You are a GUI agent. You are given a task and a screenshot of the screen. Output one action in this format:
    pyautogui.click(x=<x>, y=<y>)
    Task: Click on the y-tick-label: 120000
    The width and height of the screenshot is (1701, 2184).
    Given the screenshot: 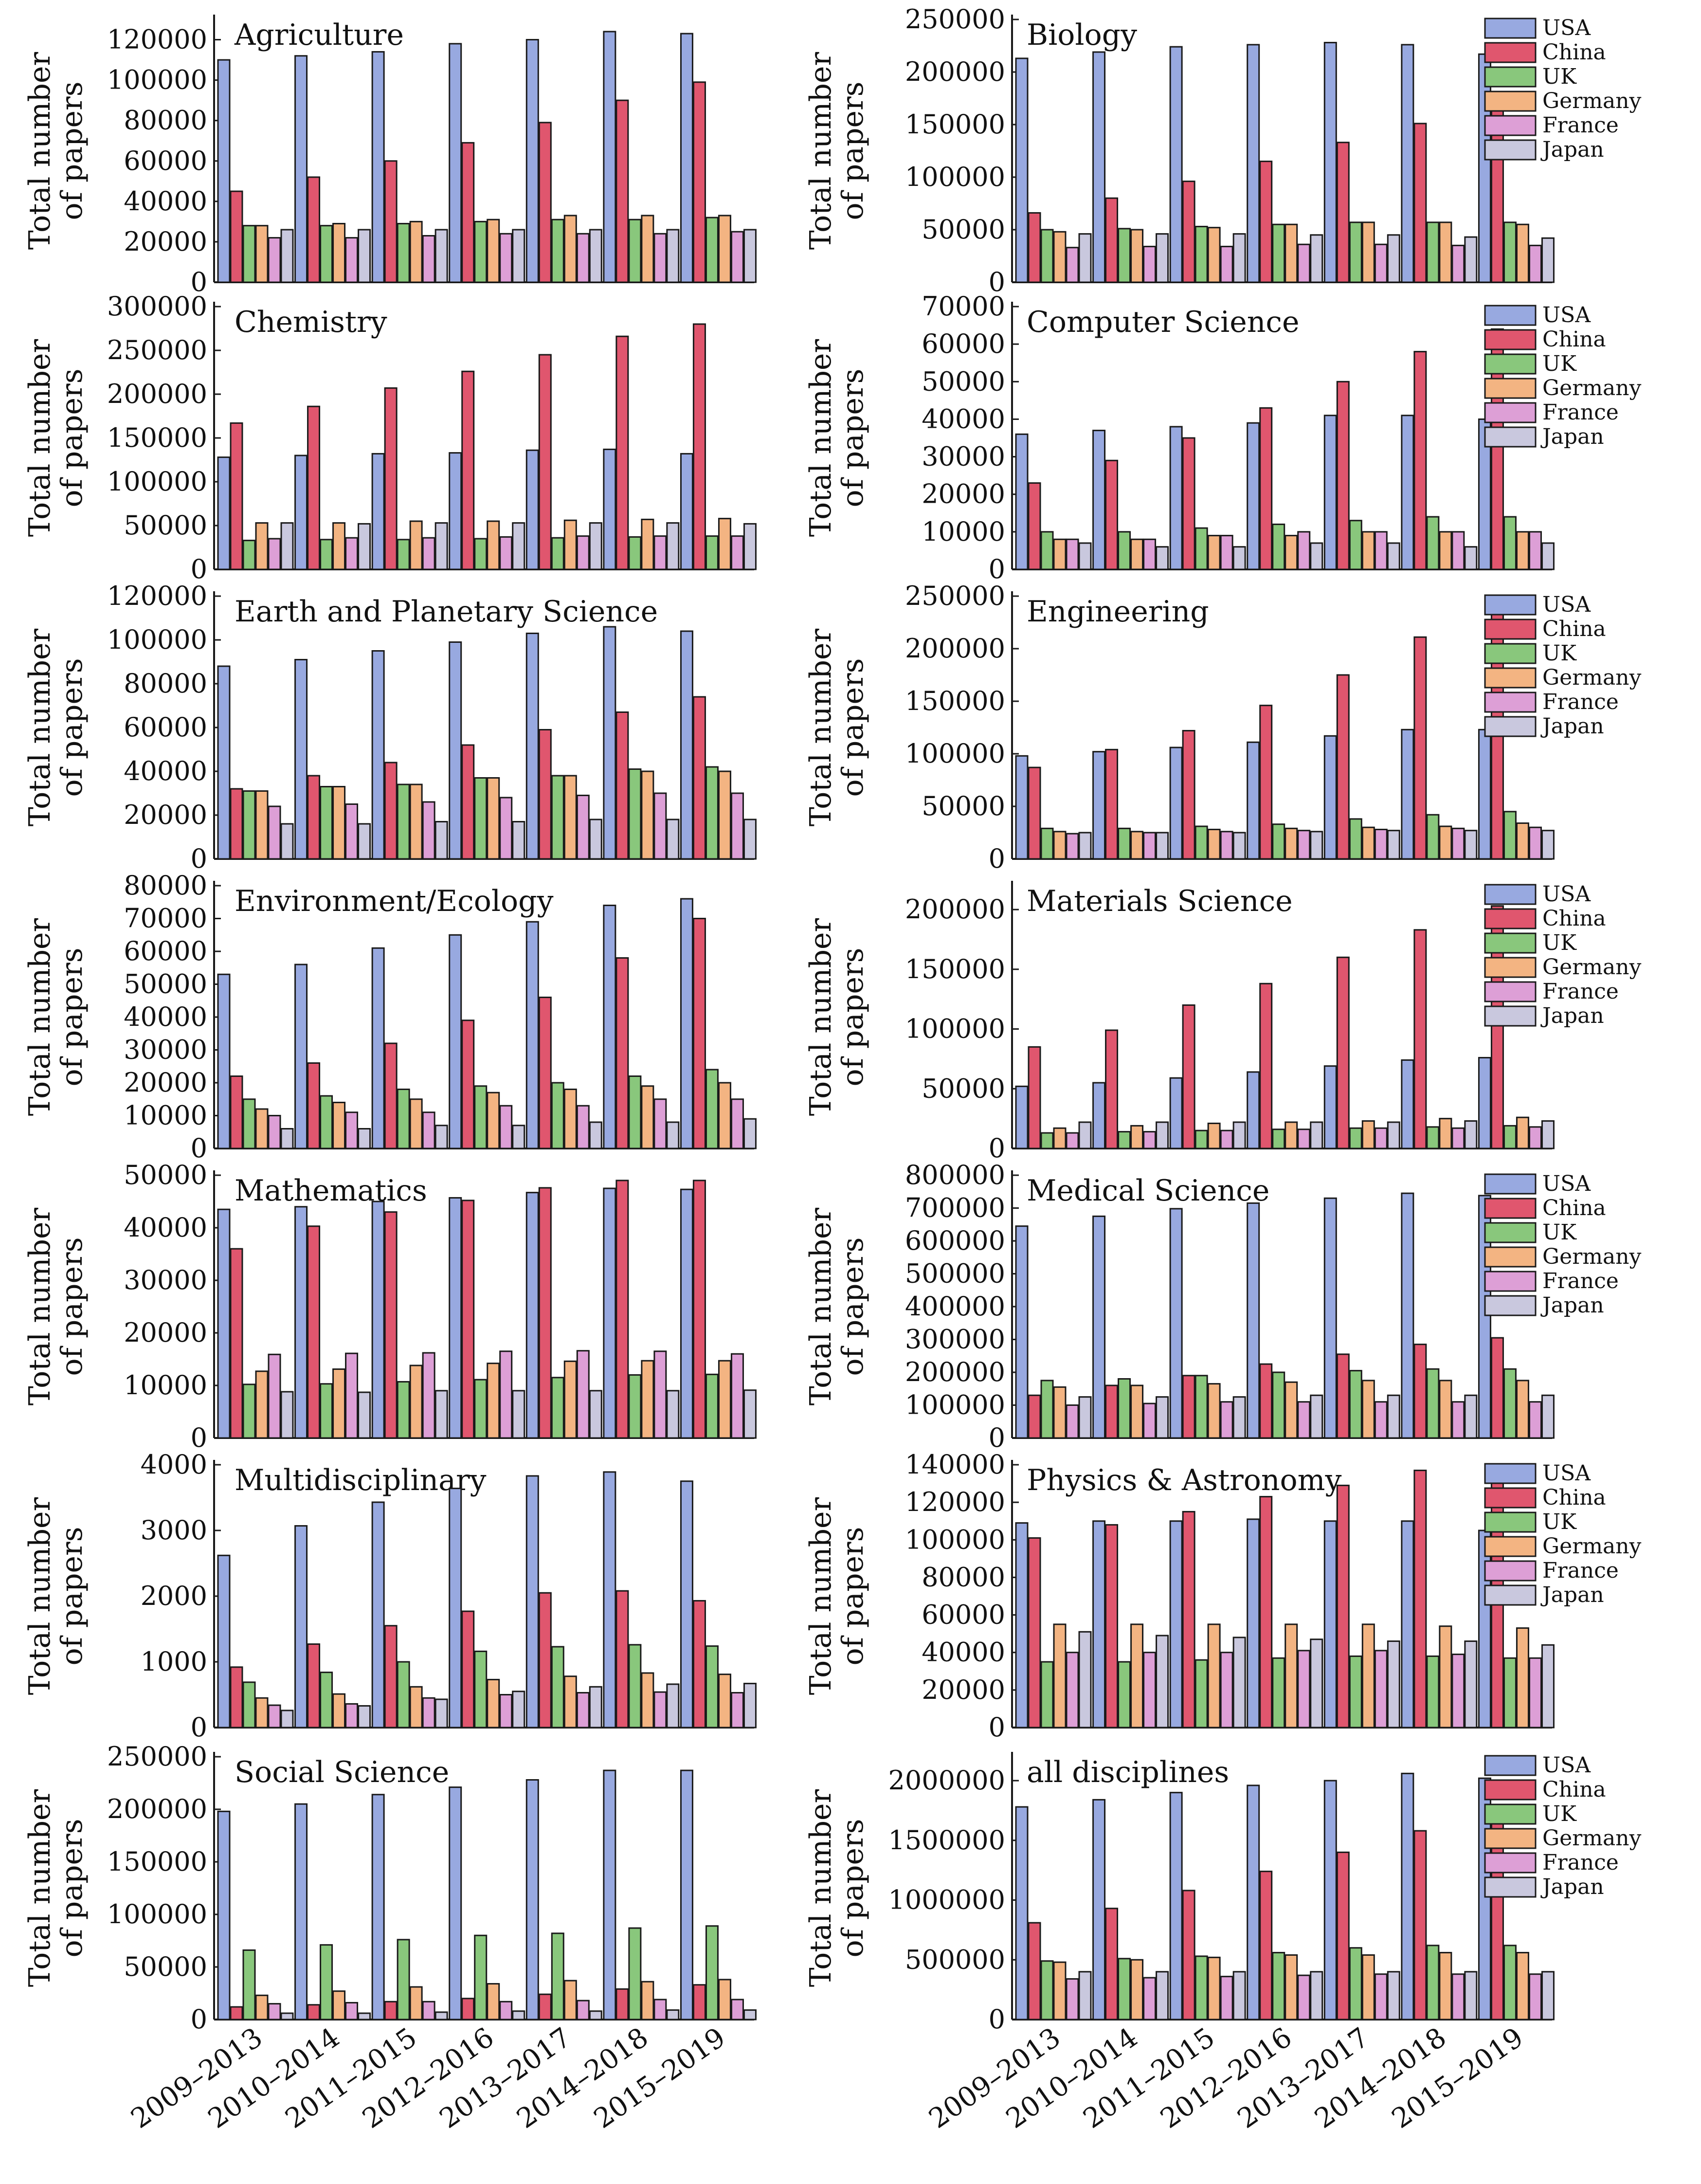 What is the action you would take?
    pyautogui.click(x=157, y=596)
    